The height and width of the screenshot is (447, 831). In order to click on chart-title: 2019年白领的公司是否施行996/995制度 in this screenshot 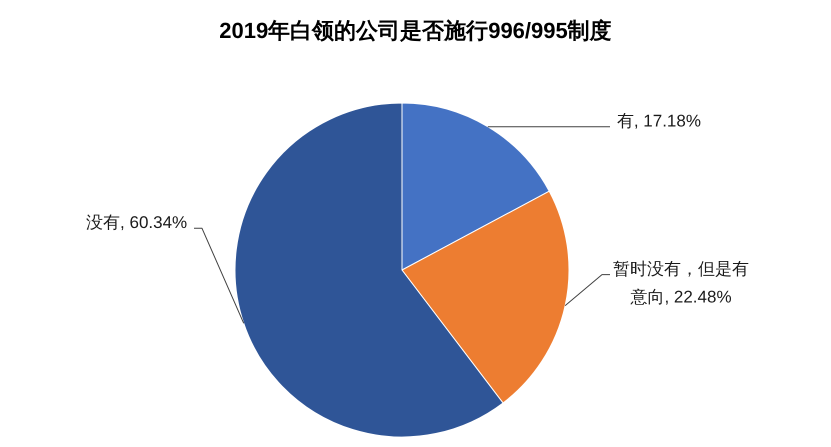, I will do `click(415, 30)`.